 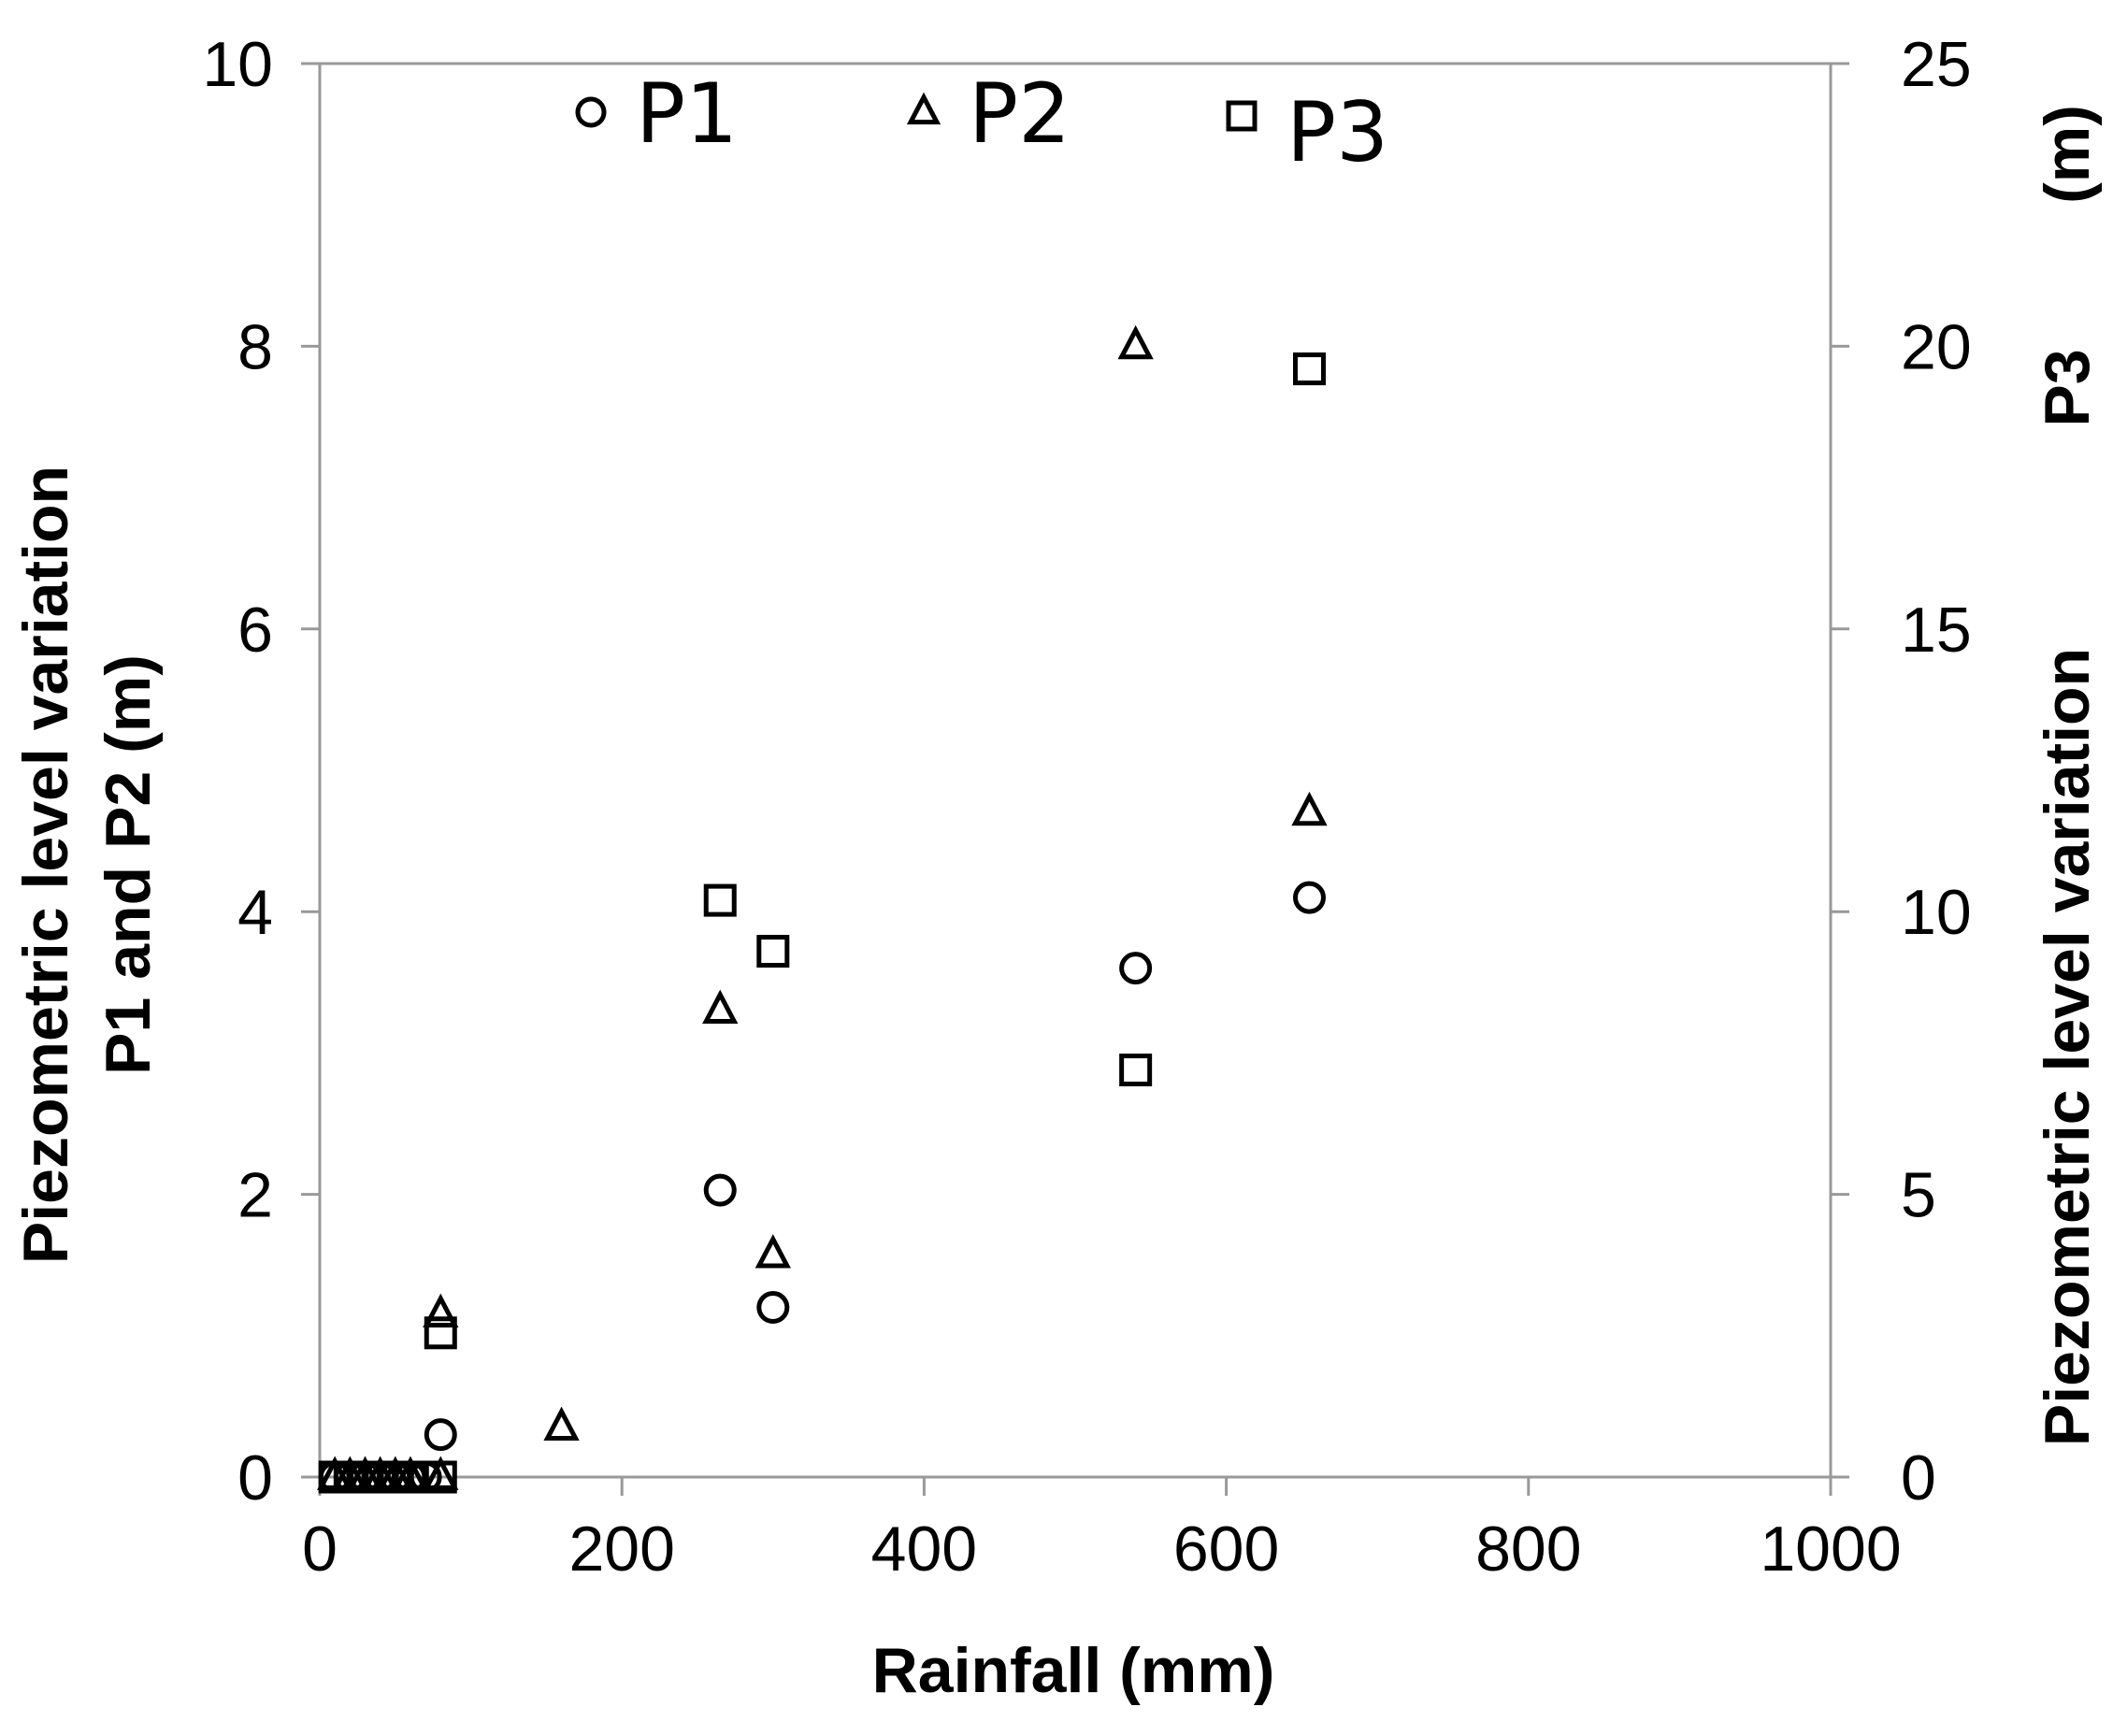 I want to click on y-left-tick-label: 2, so click(x=255, y=1195).